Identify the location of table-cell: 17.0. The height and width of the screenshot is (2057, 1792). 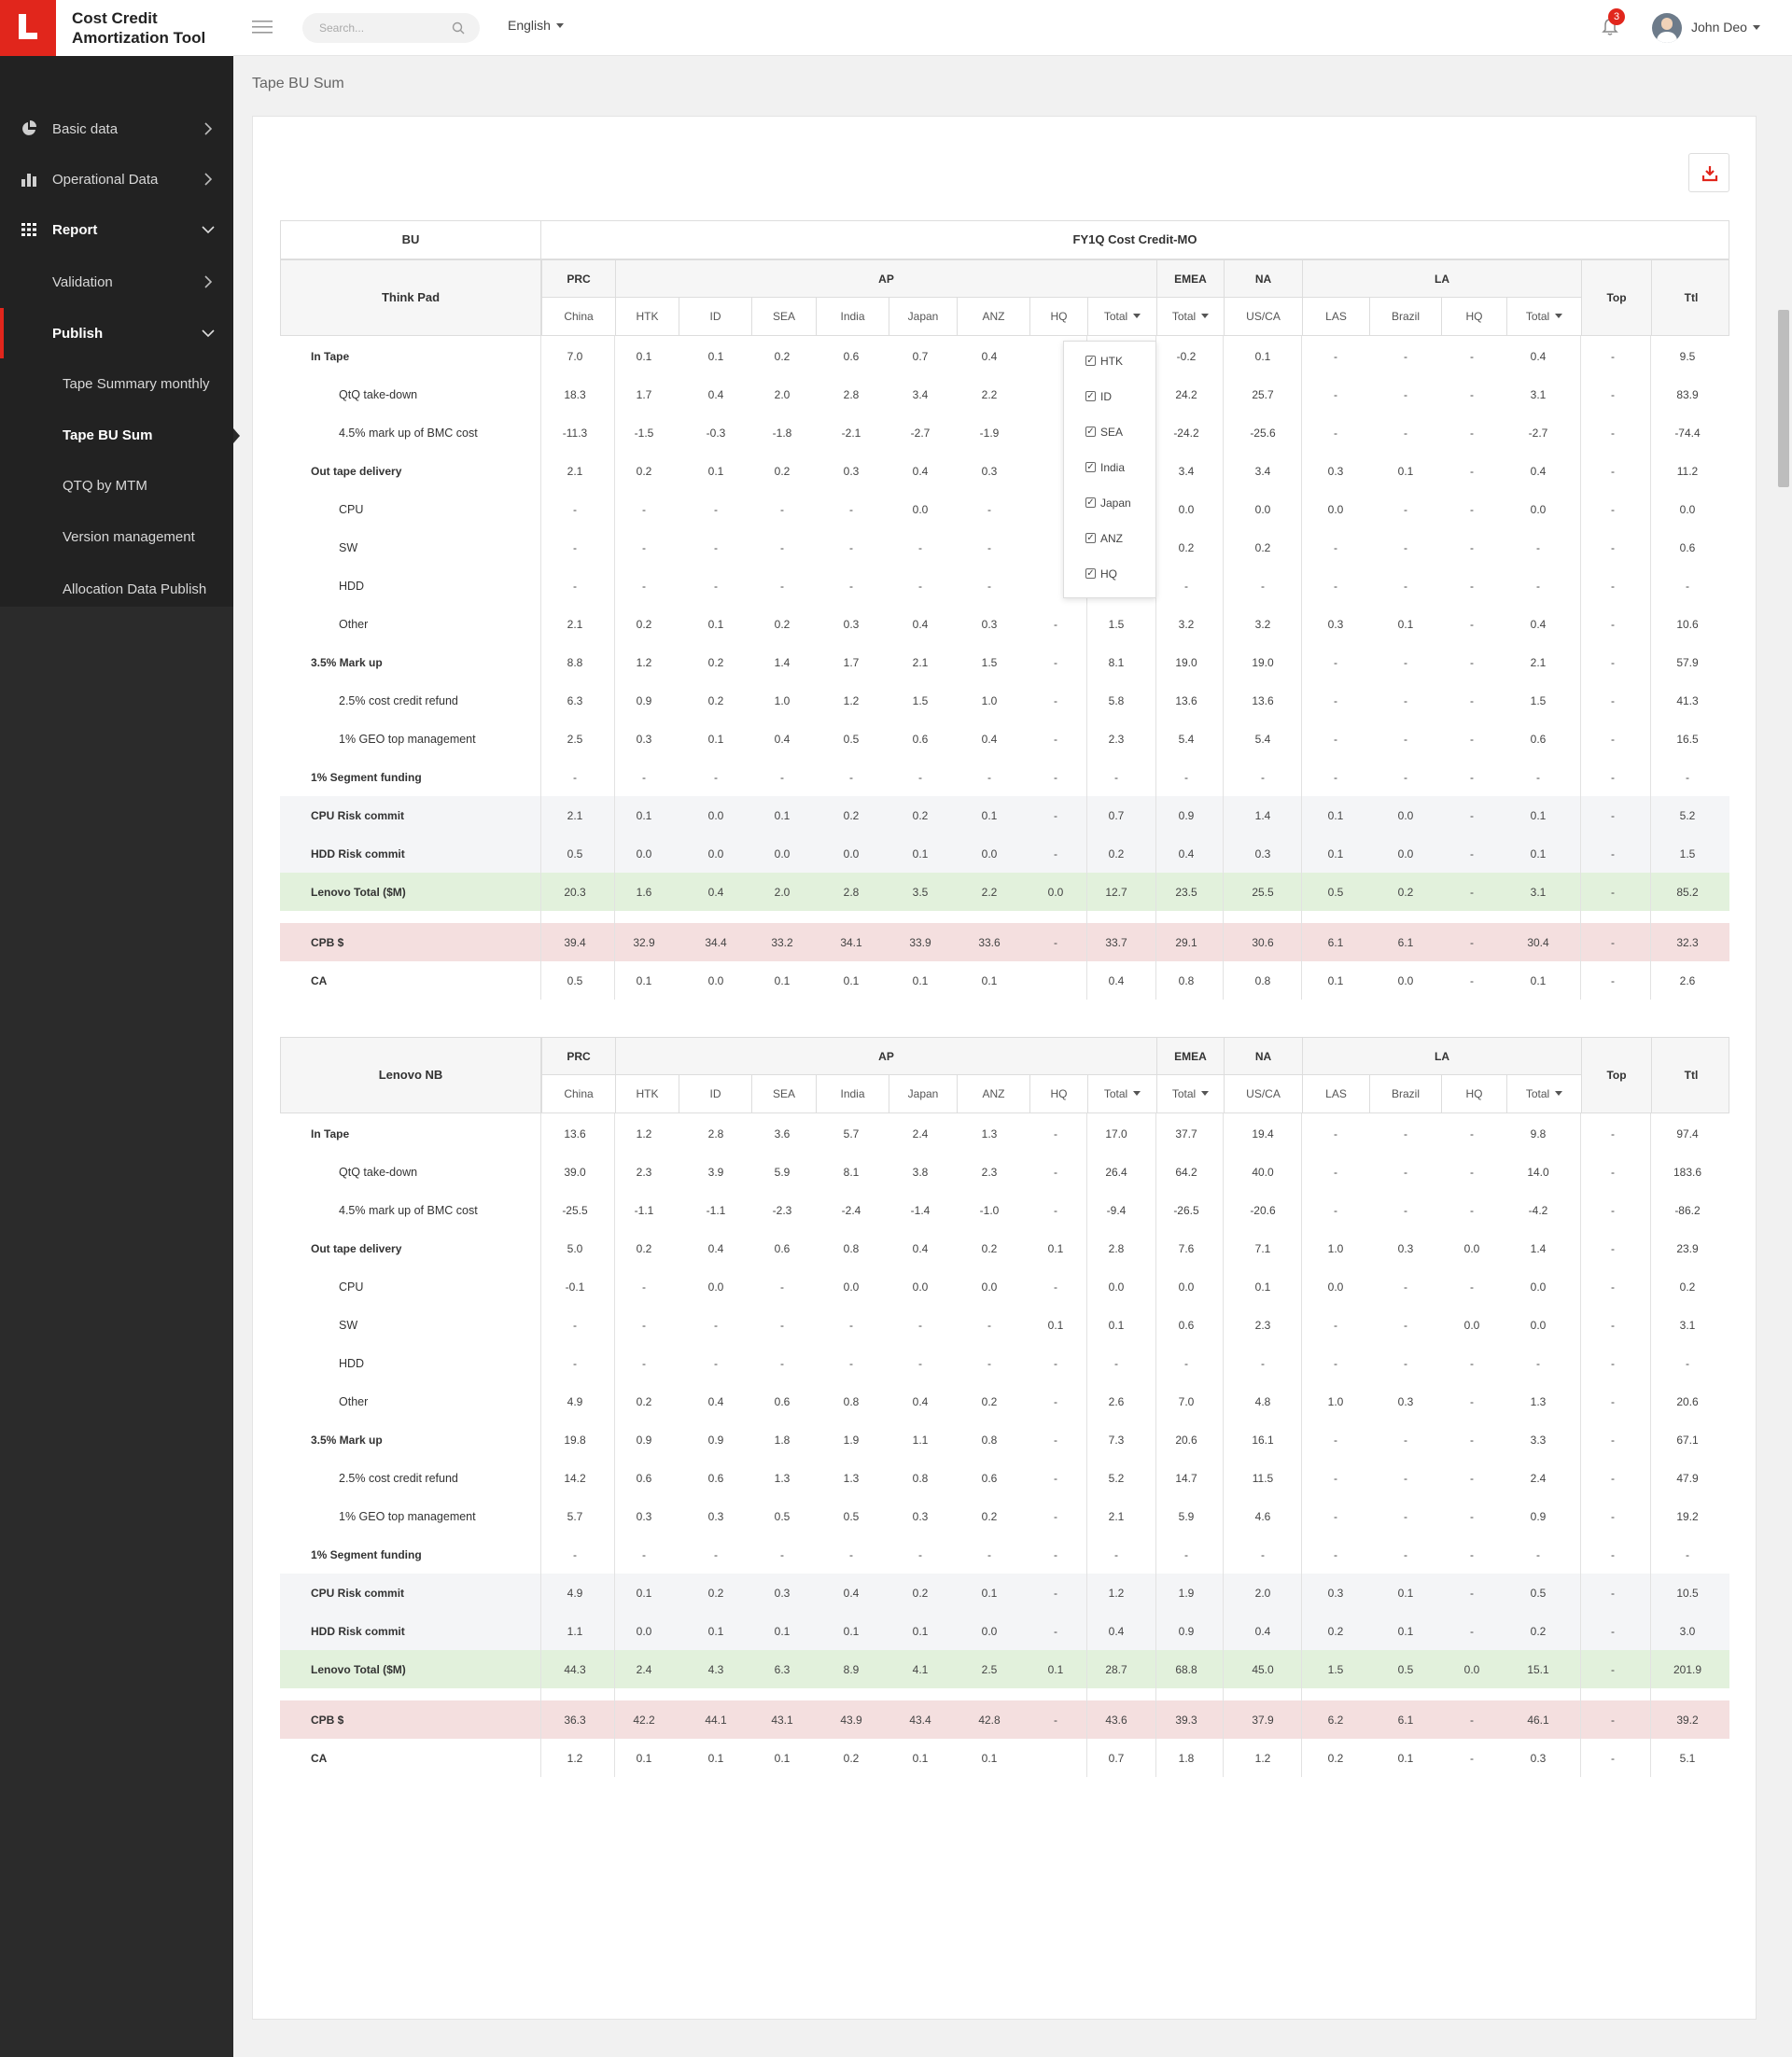
(1116, 1133).